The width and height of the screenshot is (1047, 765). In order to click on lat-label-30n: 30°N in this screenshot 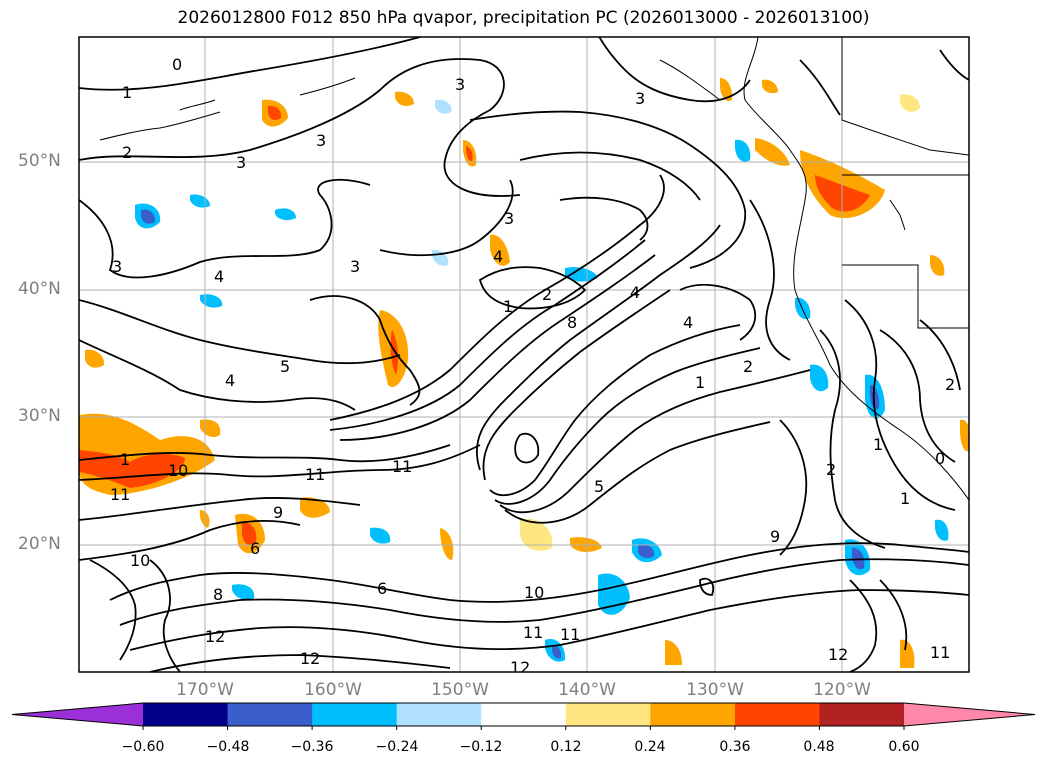, I will do `click(39, 416)`.